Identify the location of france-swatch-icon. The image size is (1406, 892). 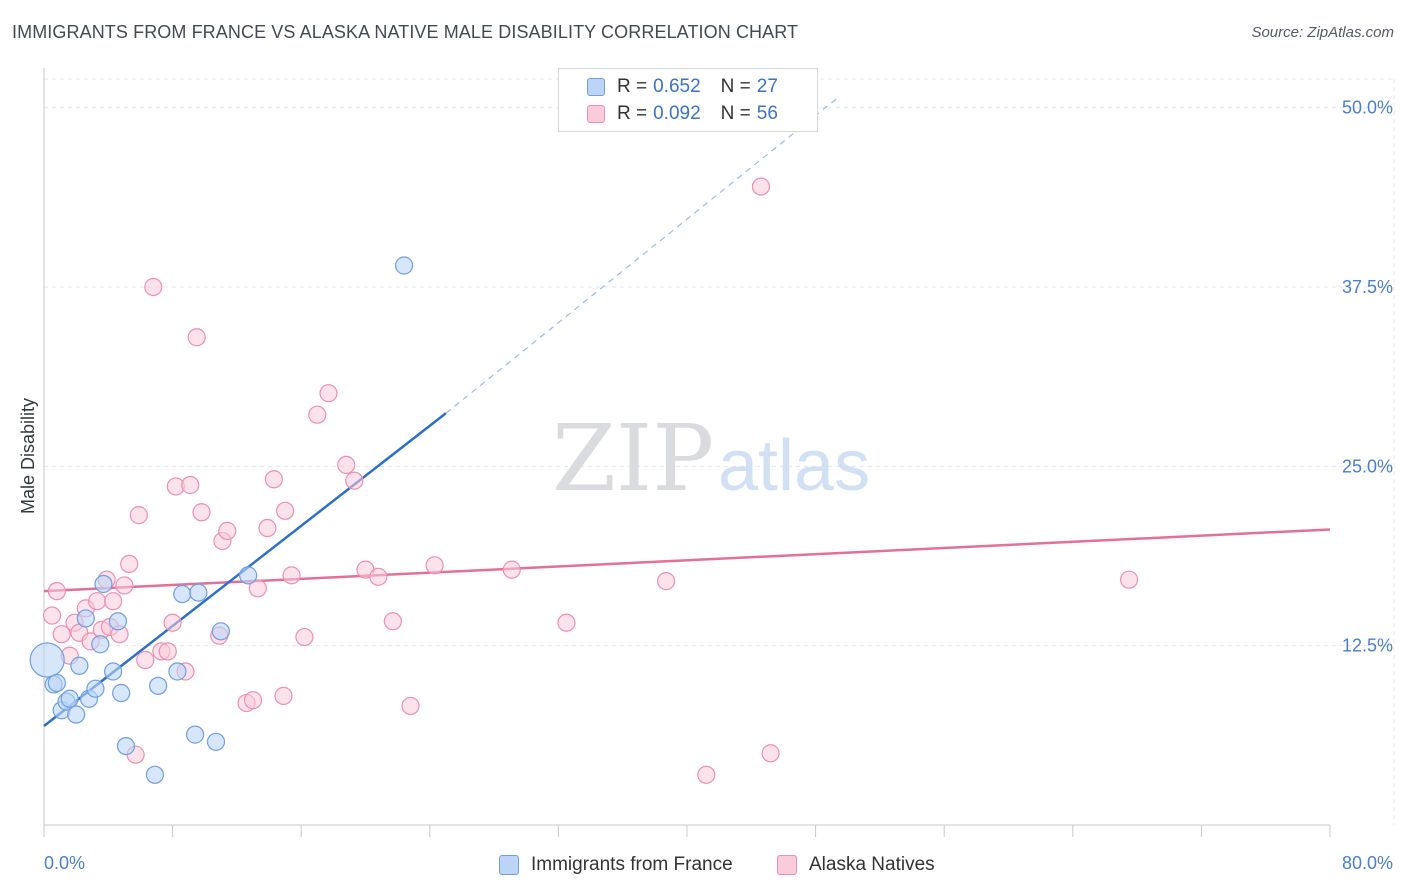
(596, 87).